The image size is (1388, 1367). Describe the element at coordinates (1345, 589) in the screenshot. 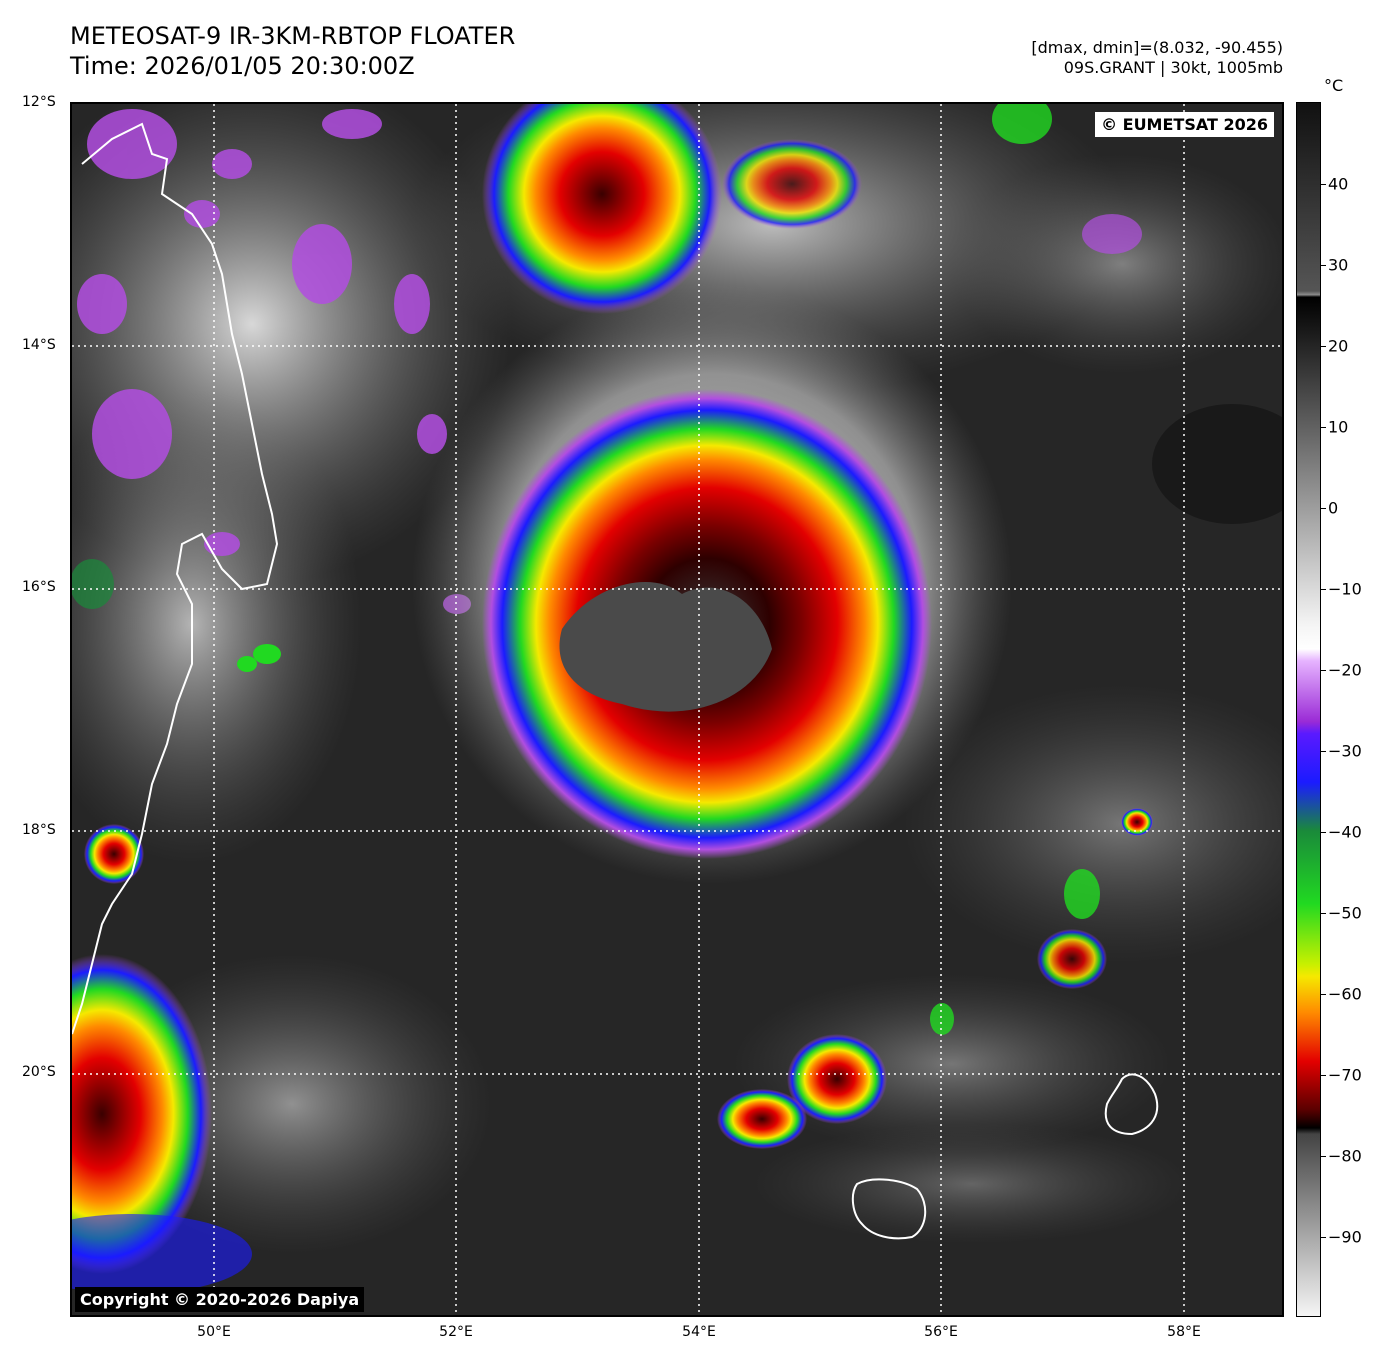

I see `colorbar-tick: −10` at that location.